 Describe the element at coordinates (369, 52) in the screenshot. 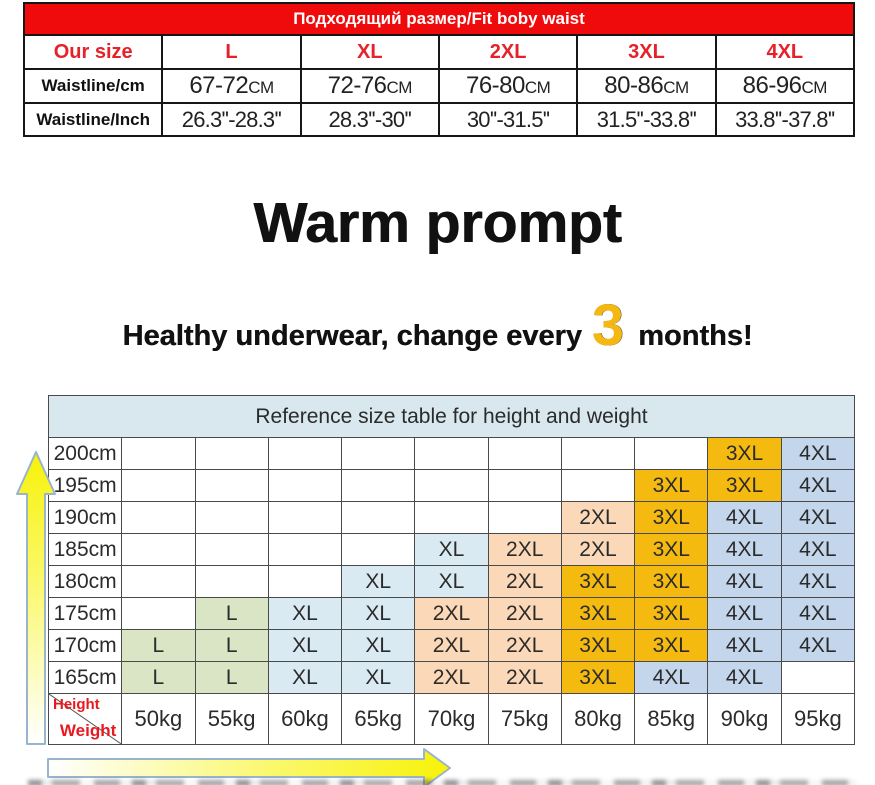

I see `fit-size-cell: XL` at that location.